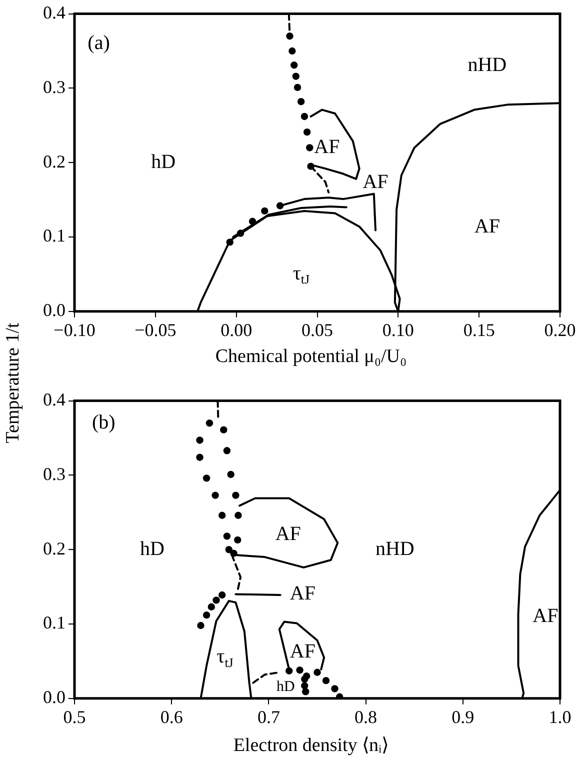 The height and width of the screenshot is (767, 582). What do you see at coordinates (311, 356) in the screenshot?
I see `x-axis-title: Chemical potential μ₀/U₀` at bounding box center [311, 356].